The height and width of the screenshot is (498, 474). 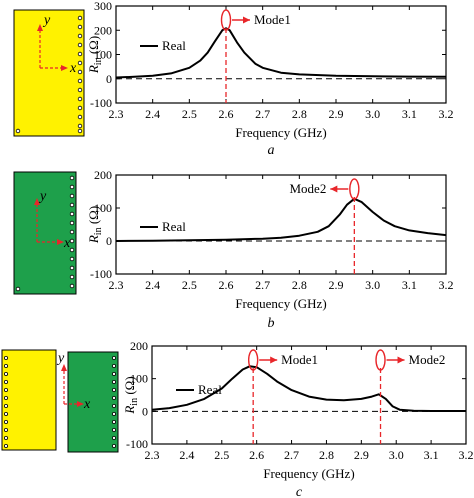 I want to click on y-axis-label-b: y, so click(x=42, y=196).